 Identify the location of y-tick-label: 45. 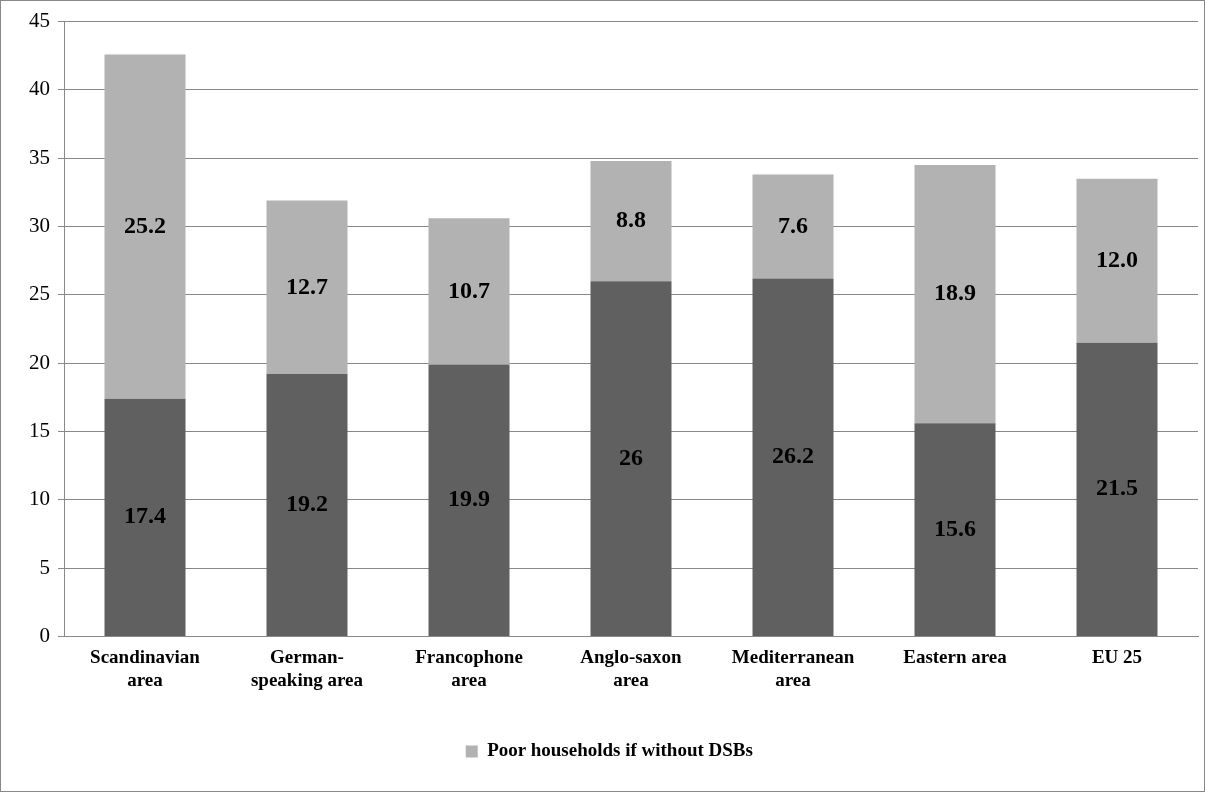
(39, 20).